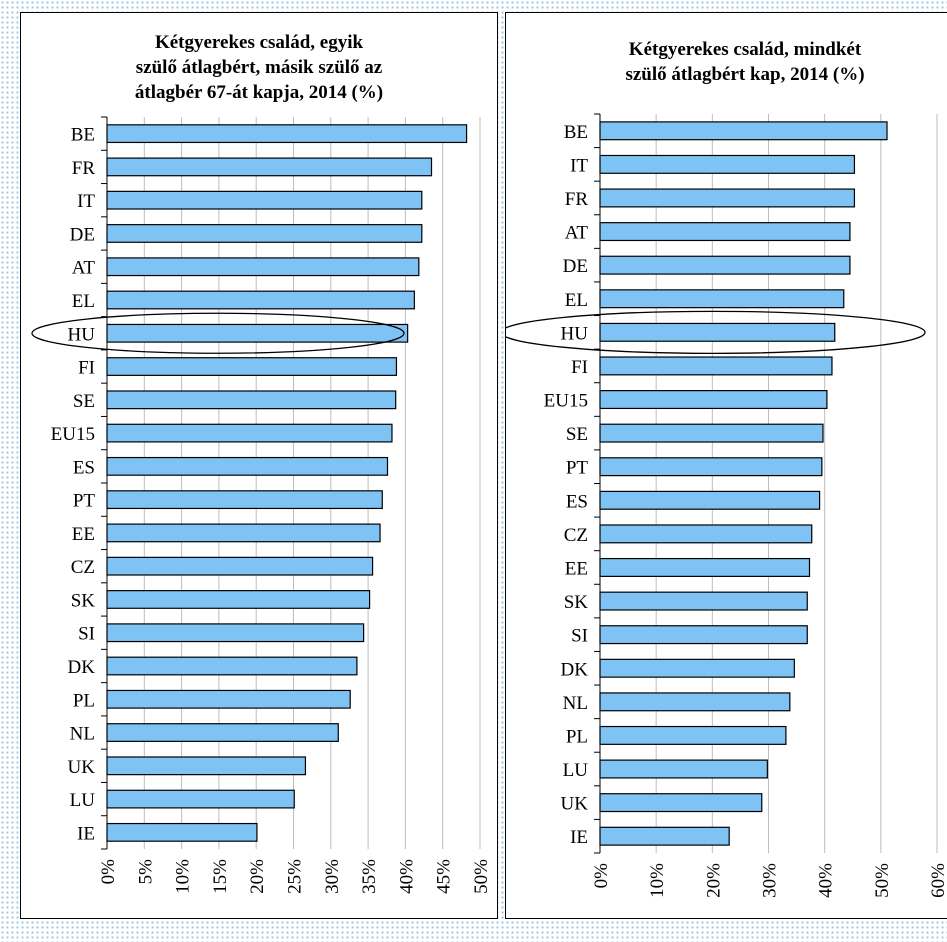  What do you see at coordinates (243, 533) in the screenshot?
I see `bar-ee` at bounding box center [243, 533].